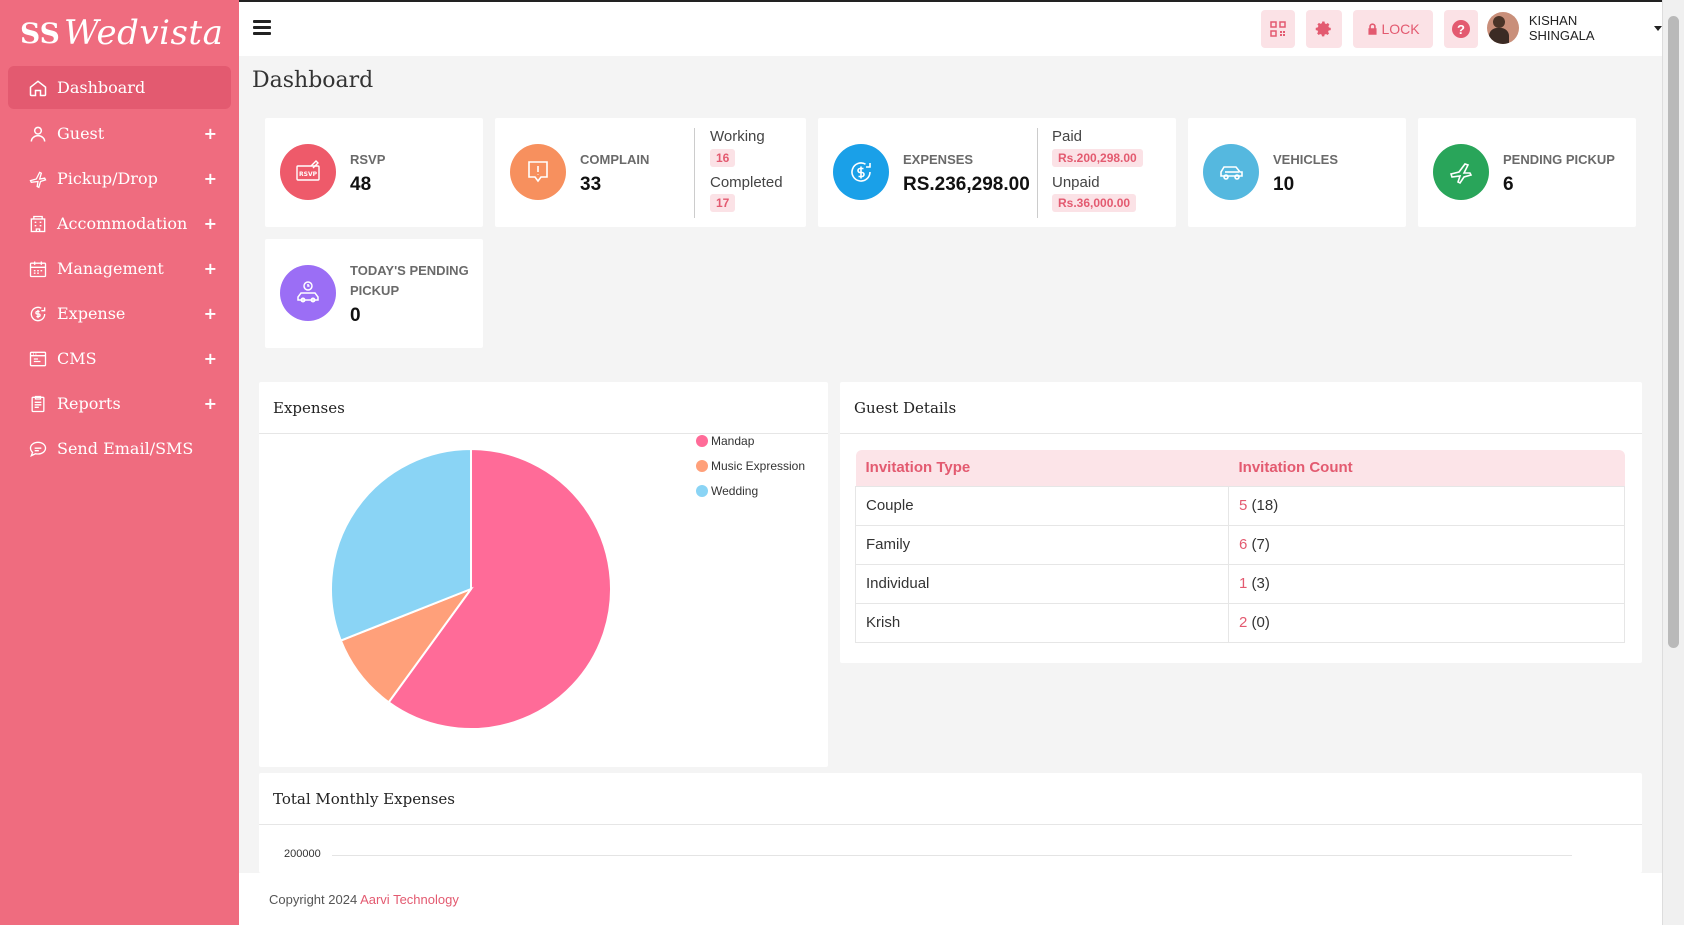 This screenshot has height=925, width=1684. I want to click on unpaid-label: Unpaid, so click(1076, 182).